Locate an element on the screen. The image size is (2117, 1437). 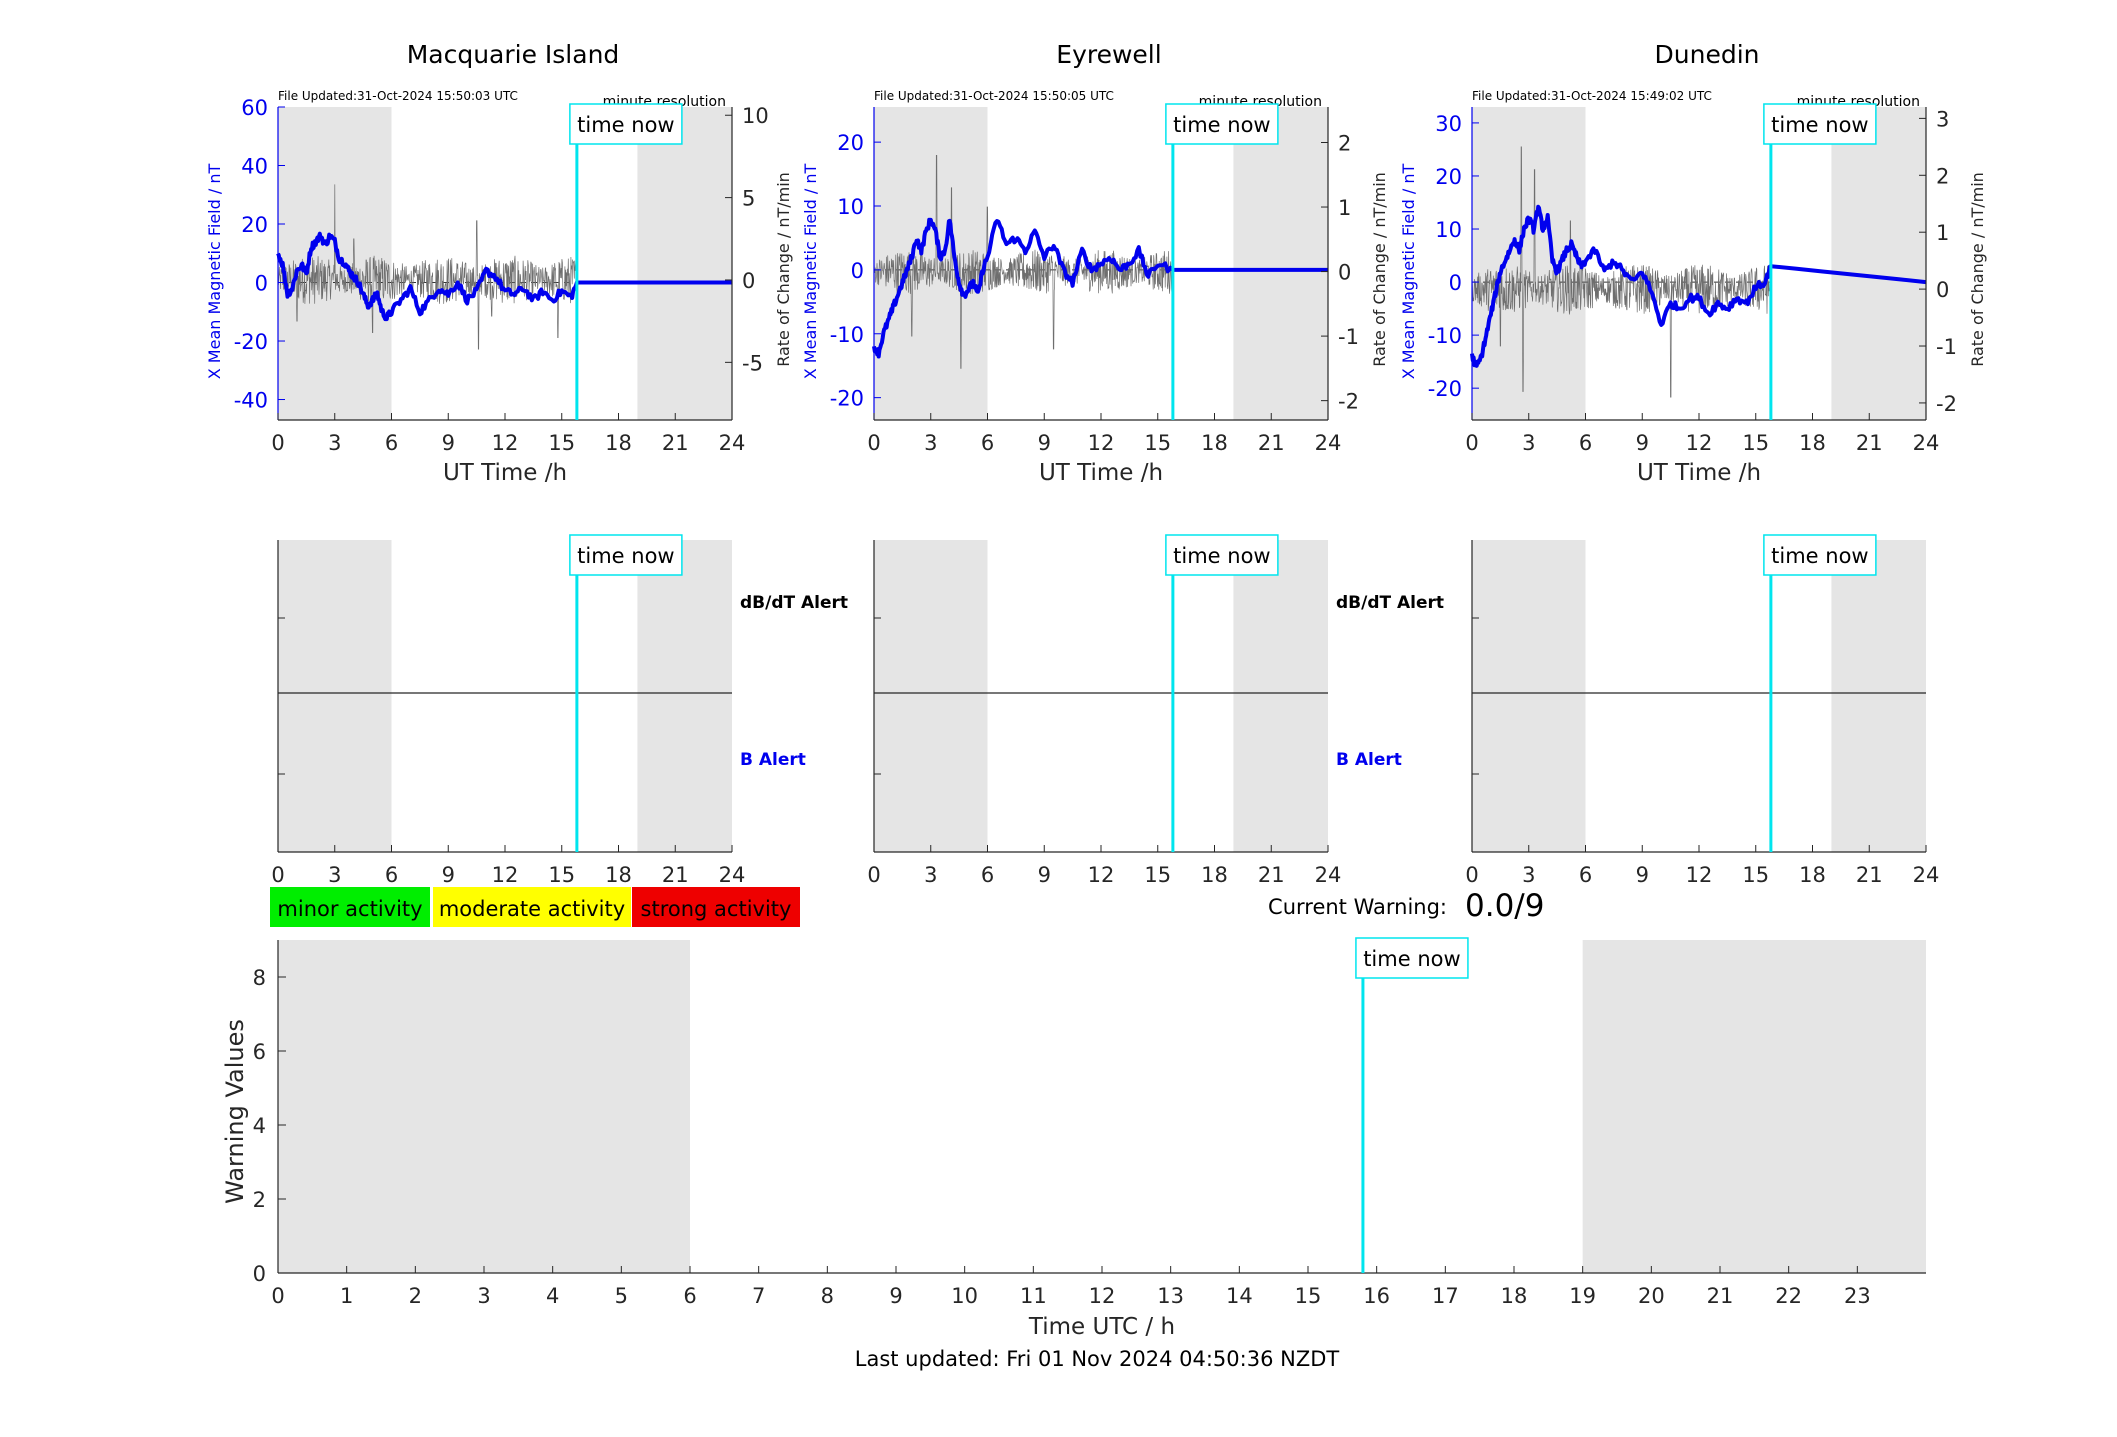
warning-chart-x-tick-label: 10 is located at coordinates (964, 1296).